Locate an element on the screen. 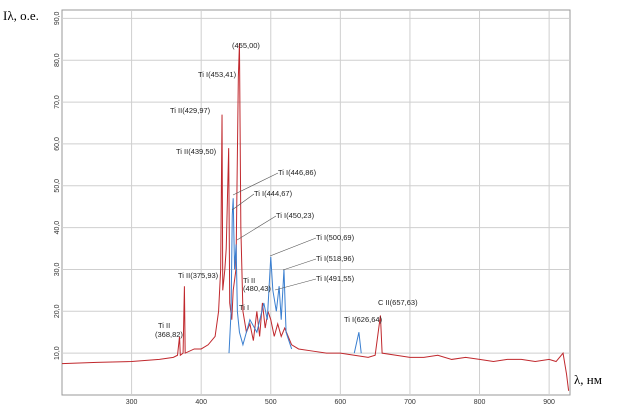  annotation: Ti I(518,96) is located at coordinates (335, 258).